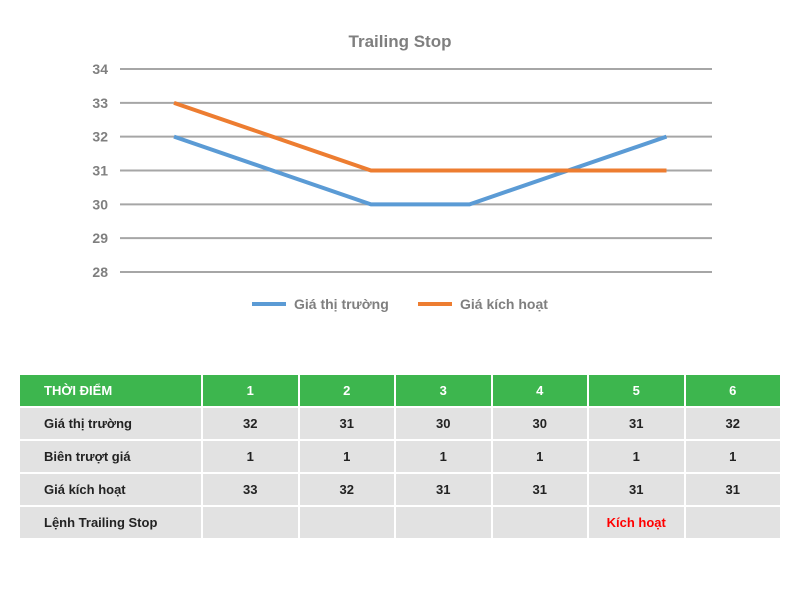 The width and height of the screenshot is (800, 600). What do you see at coordinates (250, 390) in the screenshot?
I see `header-cell-1: 1` at bounding box center [250, 390].